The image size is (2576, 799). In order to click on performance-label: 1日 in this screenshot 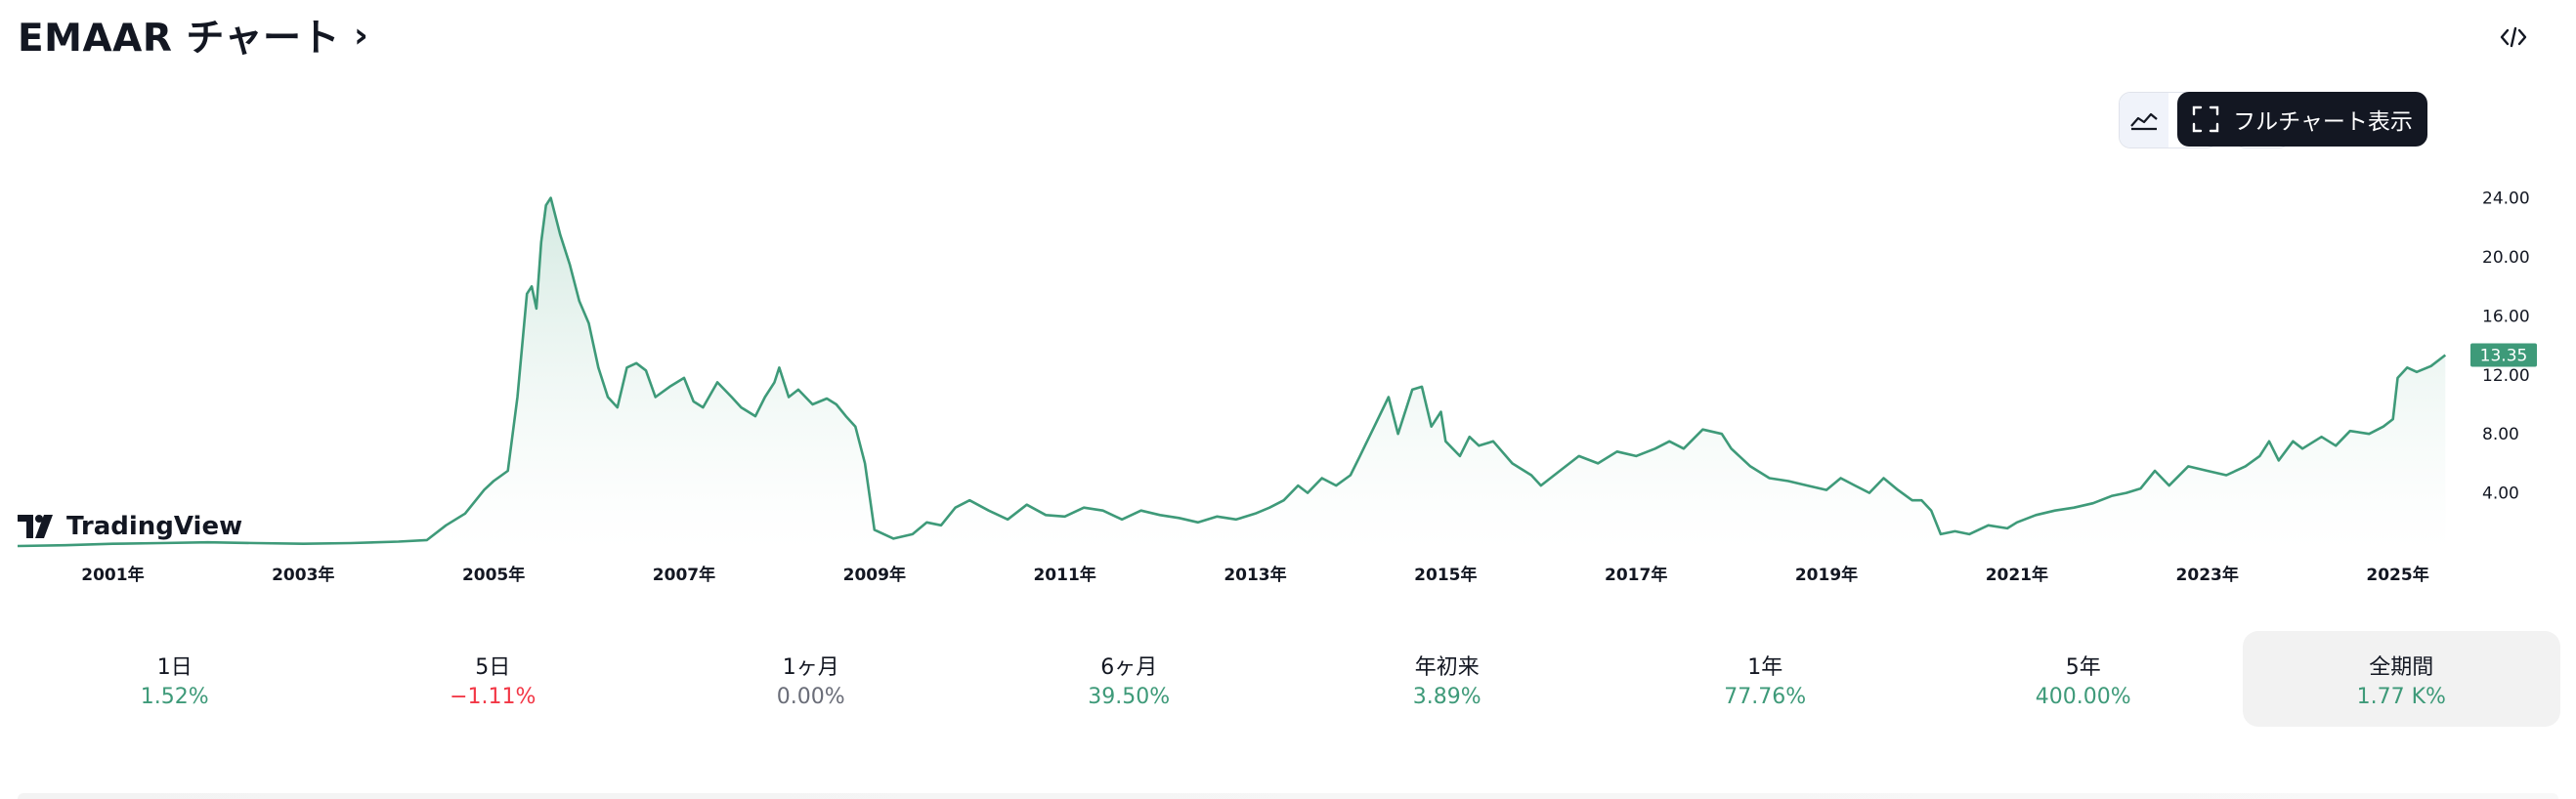, I will do `click(174, 667)`.